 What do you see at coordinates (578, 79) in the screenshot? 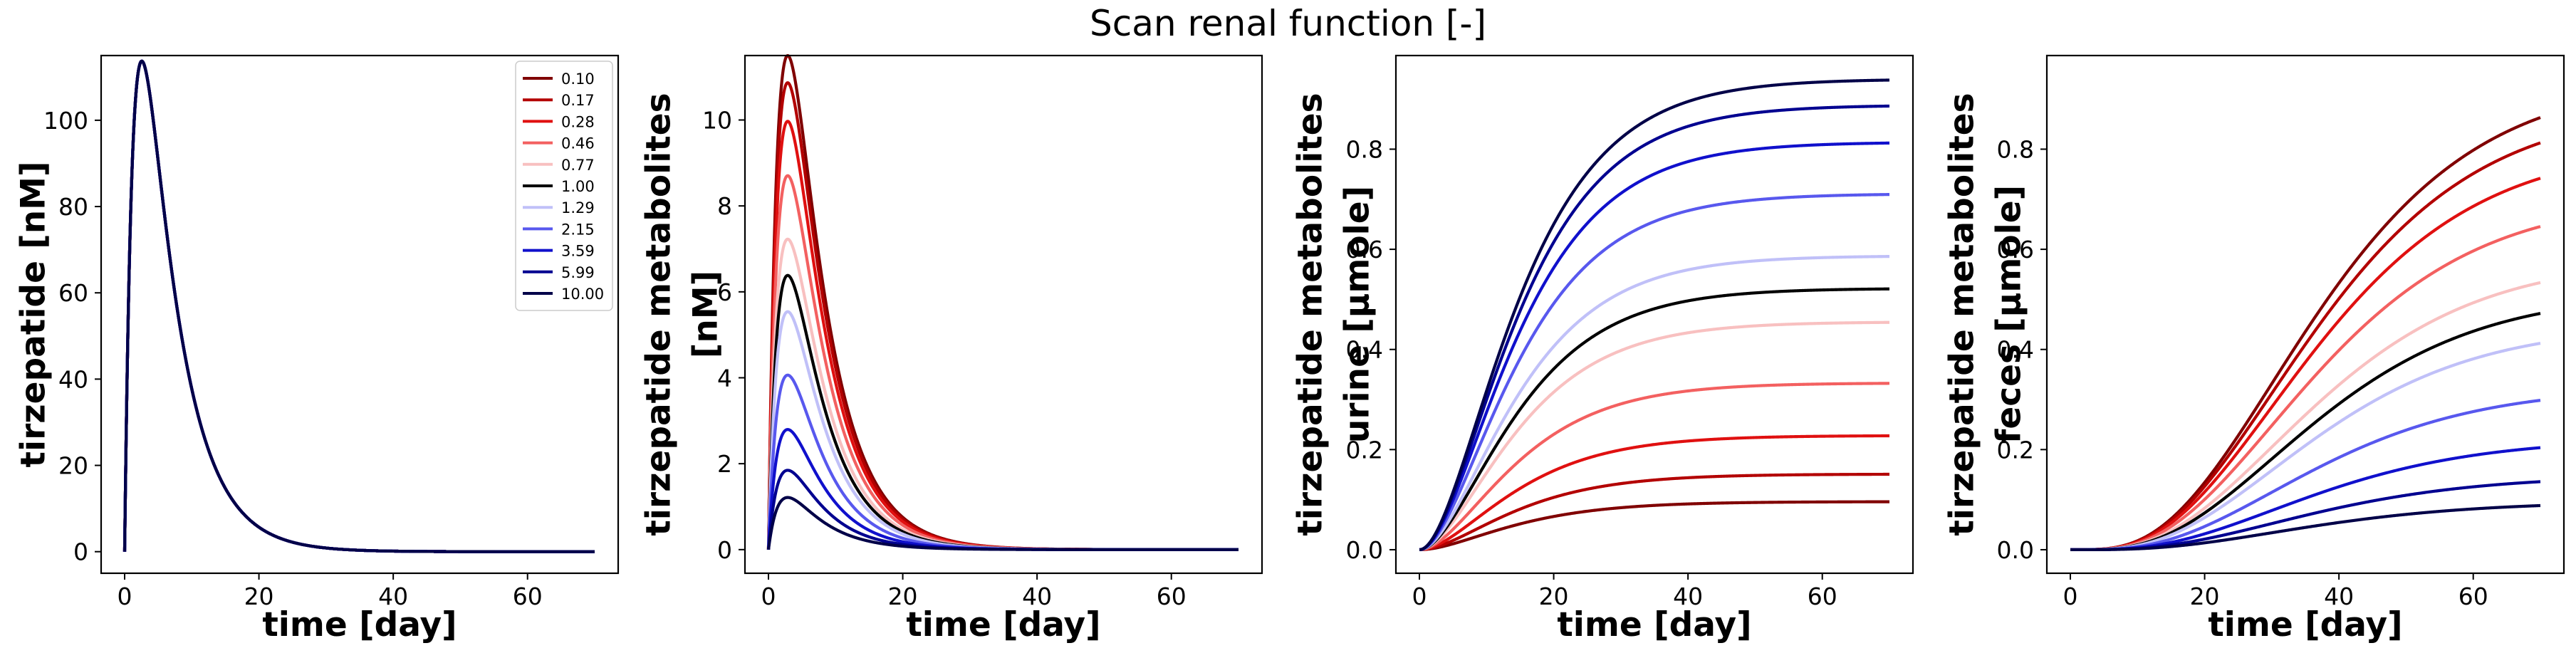
I see `legend-entry-label: 0.10` at bounding box center [578, 79].